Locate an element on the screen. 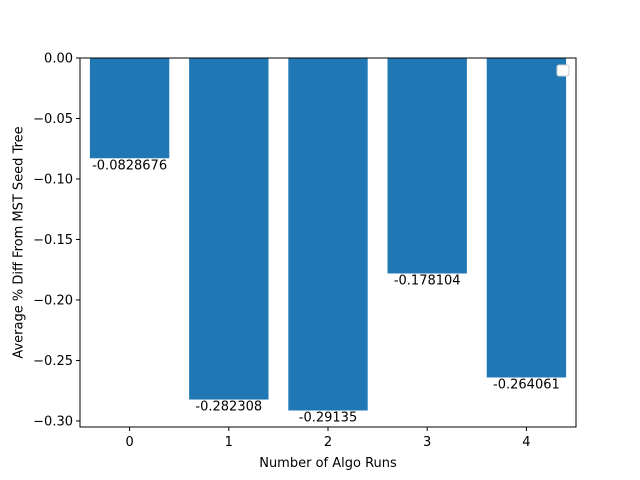 The image size is (640, 480). x-tick-label: 0 is located at coordinates (129, 442).